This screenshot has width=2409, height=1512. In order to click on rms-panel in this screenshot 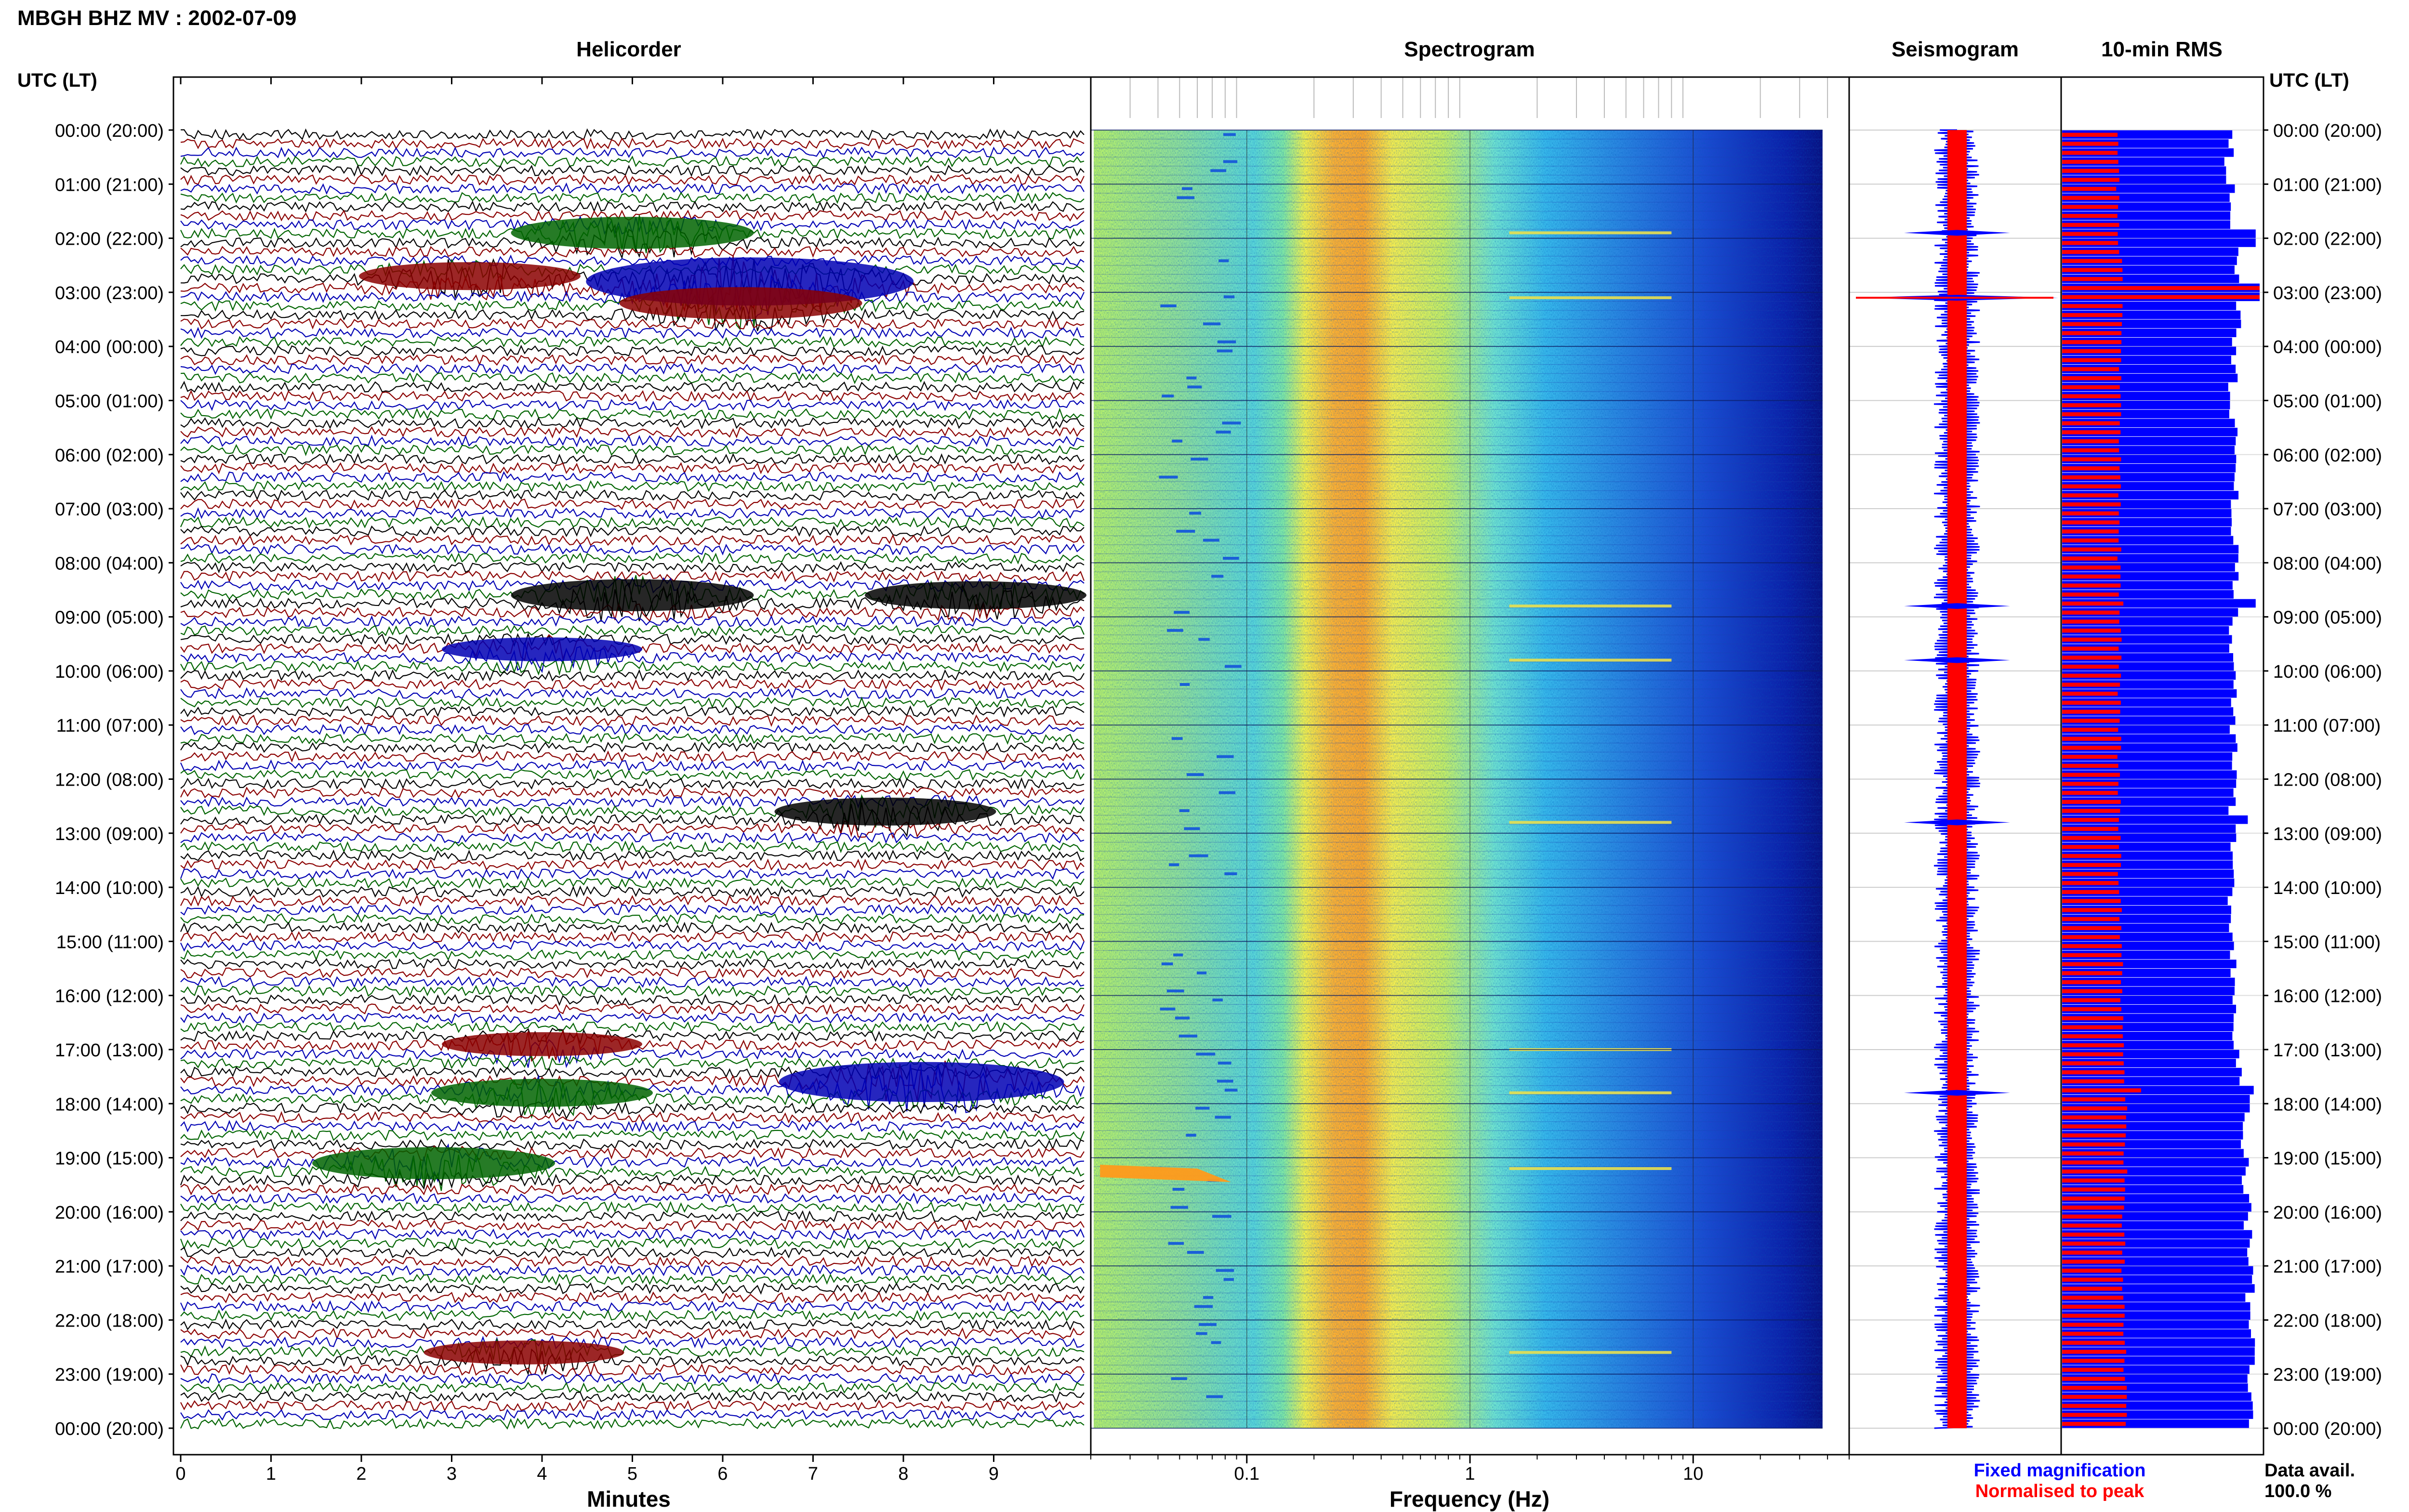, I will do `click(2162, 779)`.